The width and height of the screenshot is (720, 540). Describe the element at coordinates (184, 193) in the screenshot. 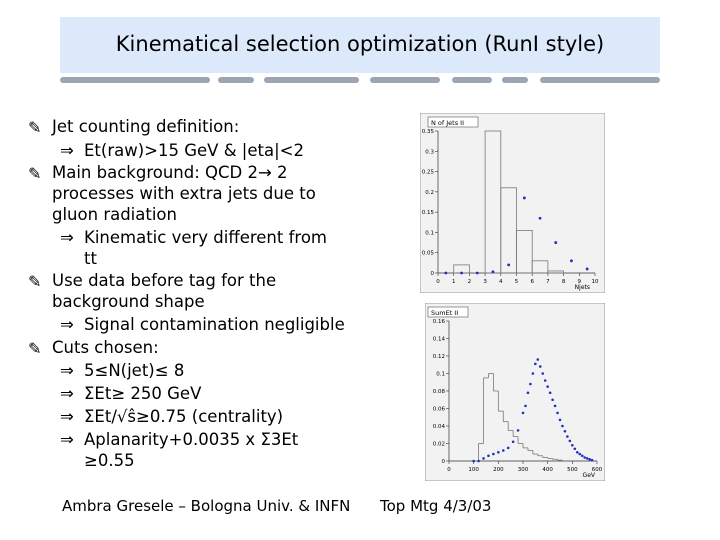

I see `bullet-text: processes with extra jets due to` at that location.